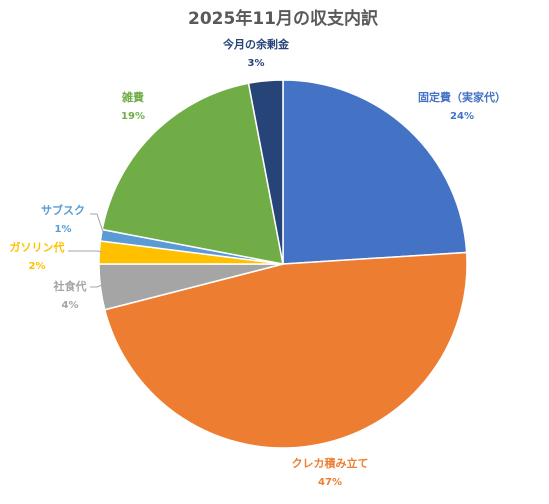 The width and height of the screenshot is (549, 504). Describe the element at coordinates (330, 463) in the screenshot. I see `slice-label-1: クレカ積み立て` at that location.